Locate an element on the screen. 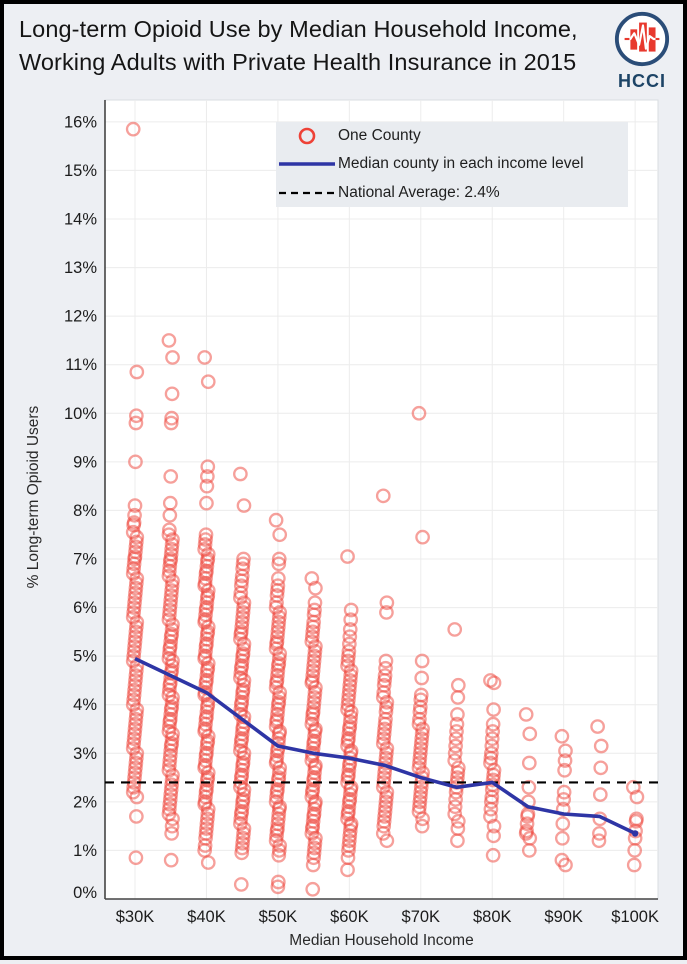 The height and width of the screenshot is (964, 687). svg-text: 15% is located at coordinates (80, 171).